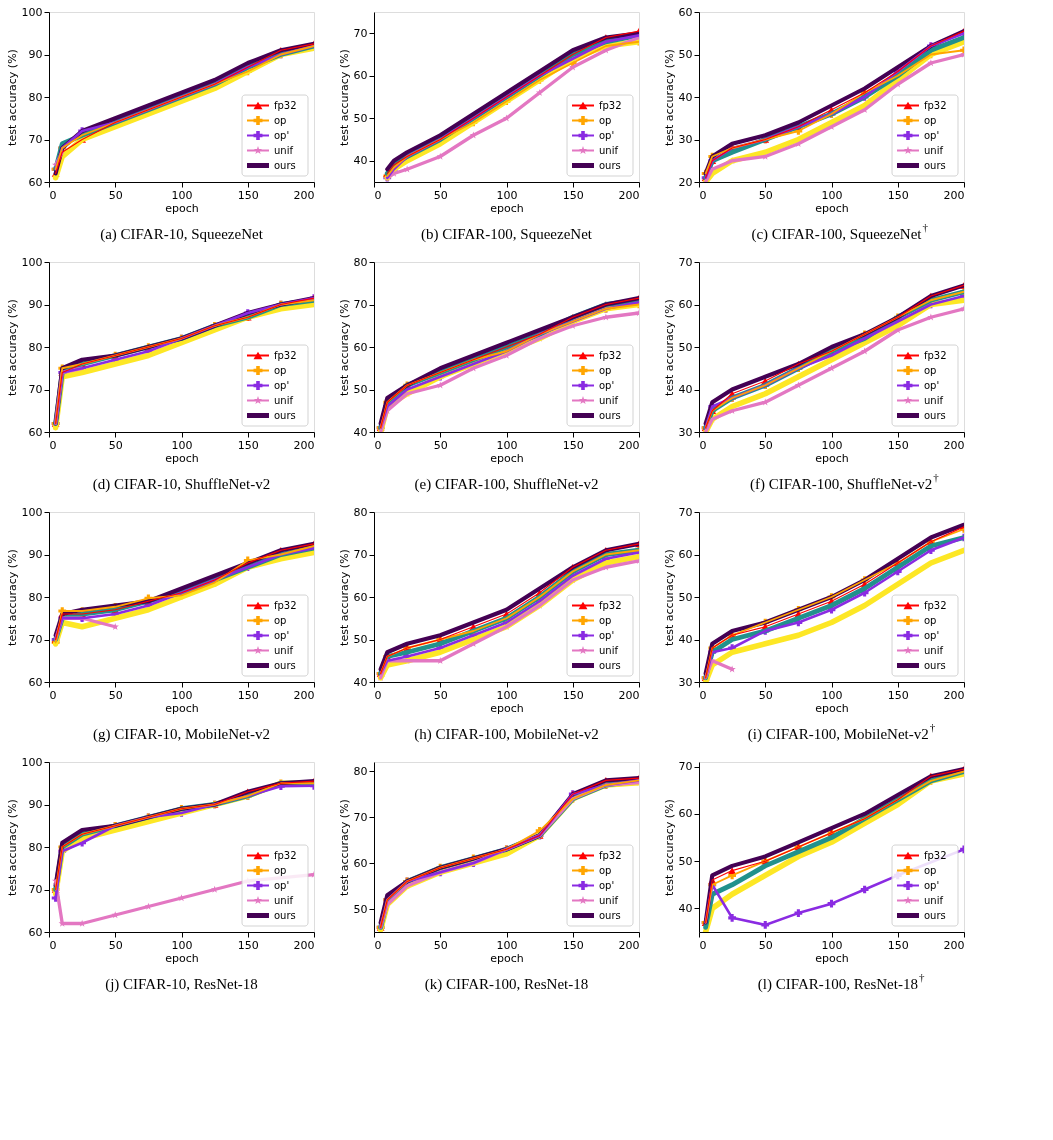  I want to click on text: (d) CIFAR-10, ShuffleNet-v2, so click(181, 484).